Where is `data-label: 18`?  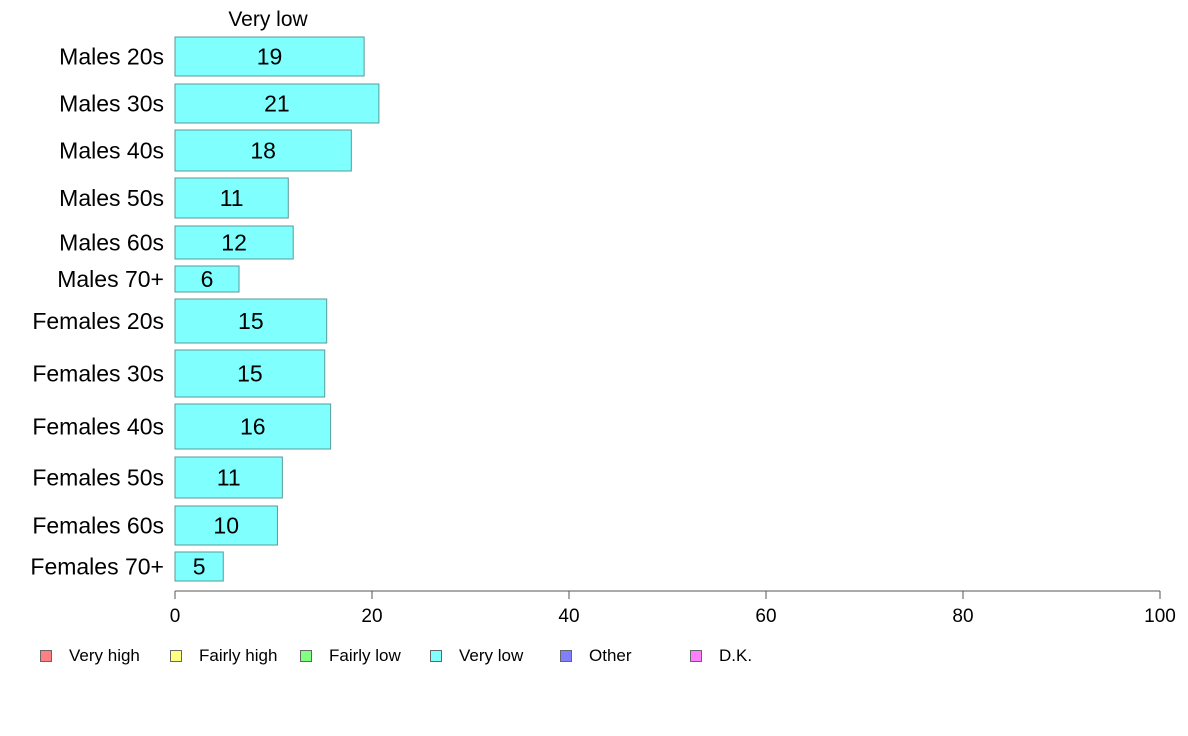 data-label: 18 is located at coordinates (263, 151).